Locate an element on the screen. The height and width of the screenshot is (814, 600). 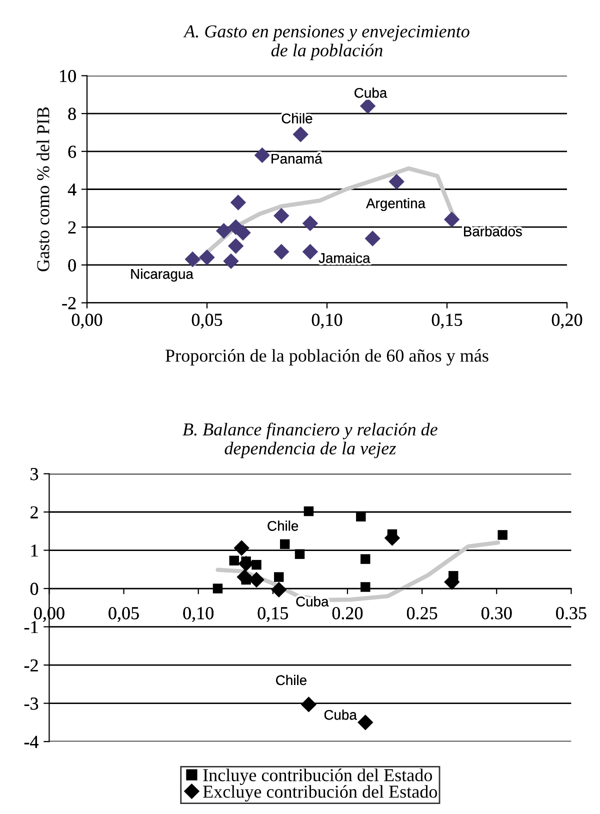
y-tick-label: -4 is located at coordinates (31, 742).